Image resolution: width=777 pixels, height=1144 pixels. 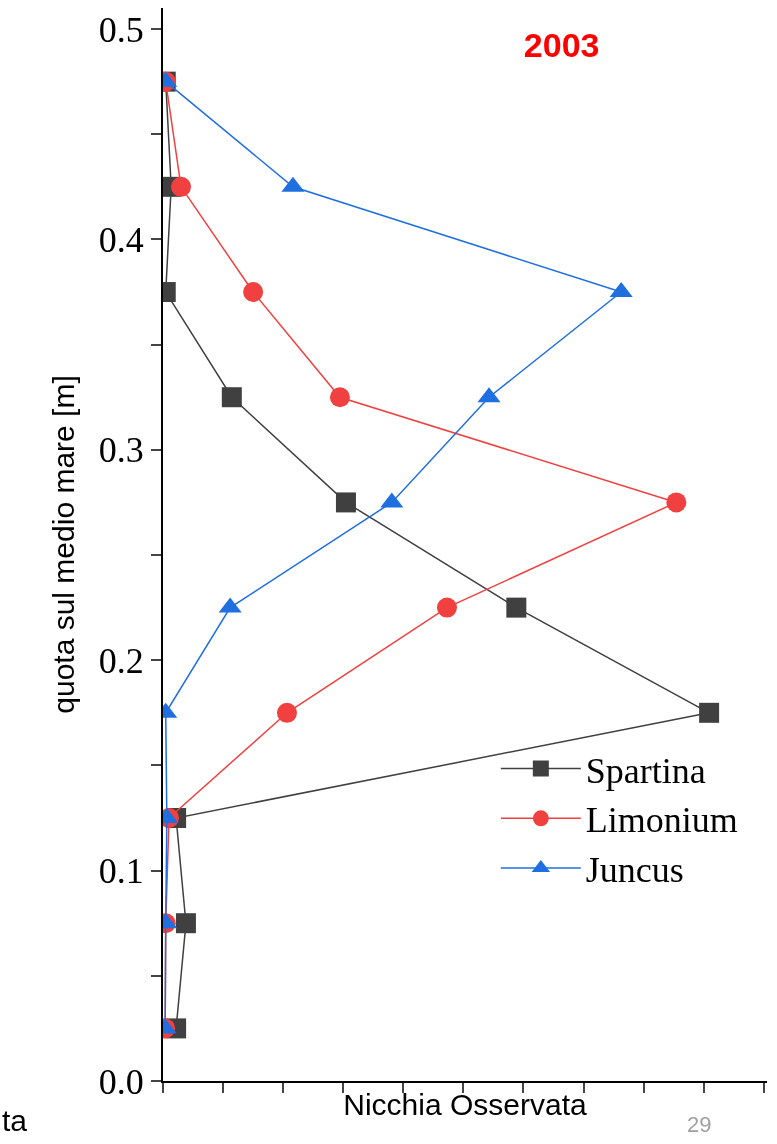 What do you see at coordinates (634, 870) in the screenshot?
I see `legend-label: Juncus` at bounding box center [634, 870].